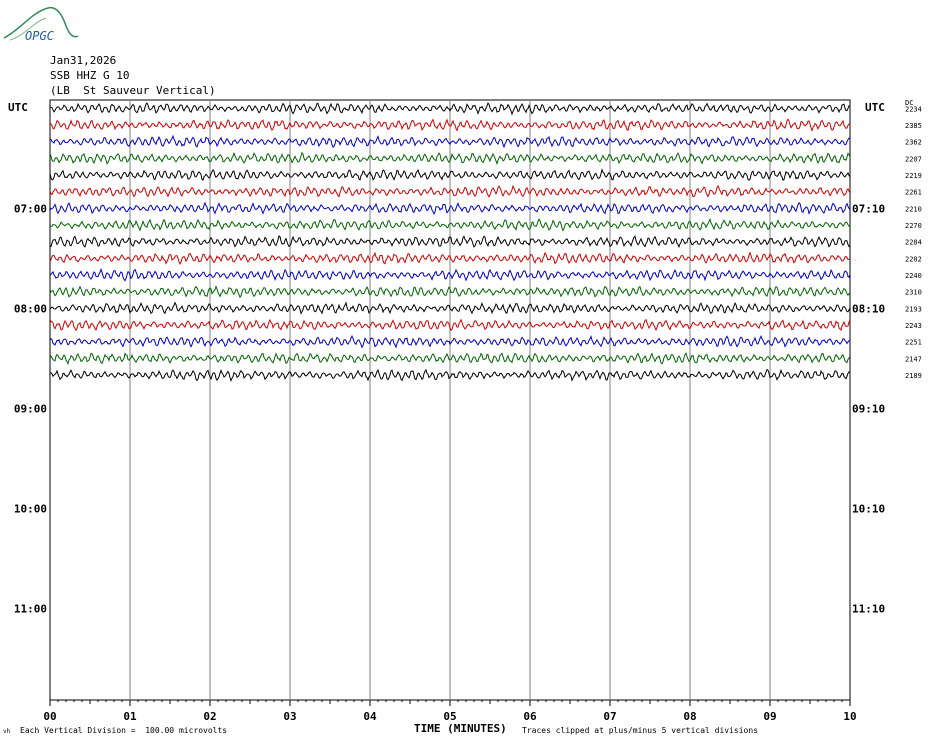  What do you see at coordinates (689, 716) in the screenshot?
I see `x-tick-label: 08` at bounding box center [689, 716].